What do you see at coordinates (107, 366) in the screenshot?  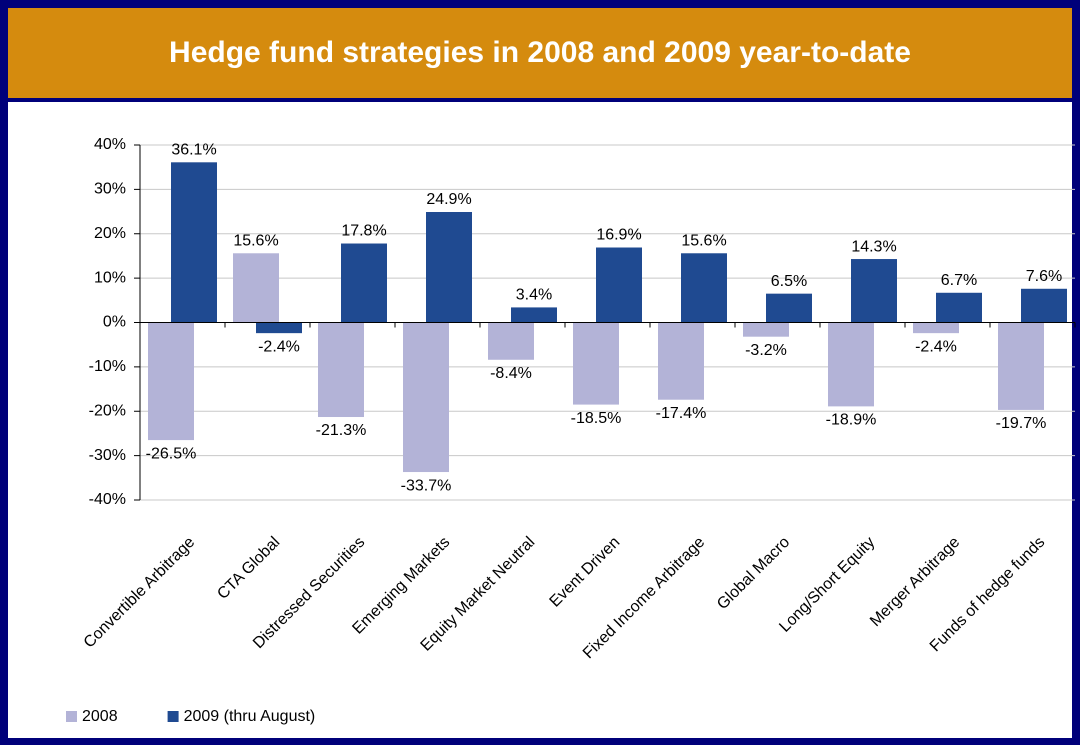 I see `y-tick-label: -10%` at bounding box center [107, 366].